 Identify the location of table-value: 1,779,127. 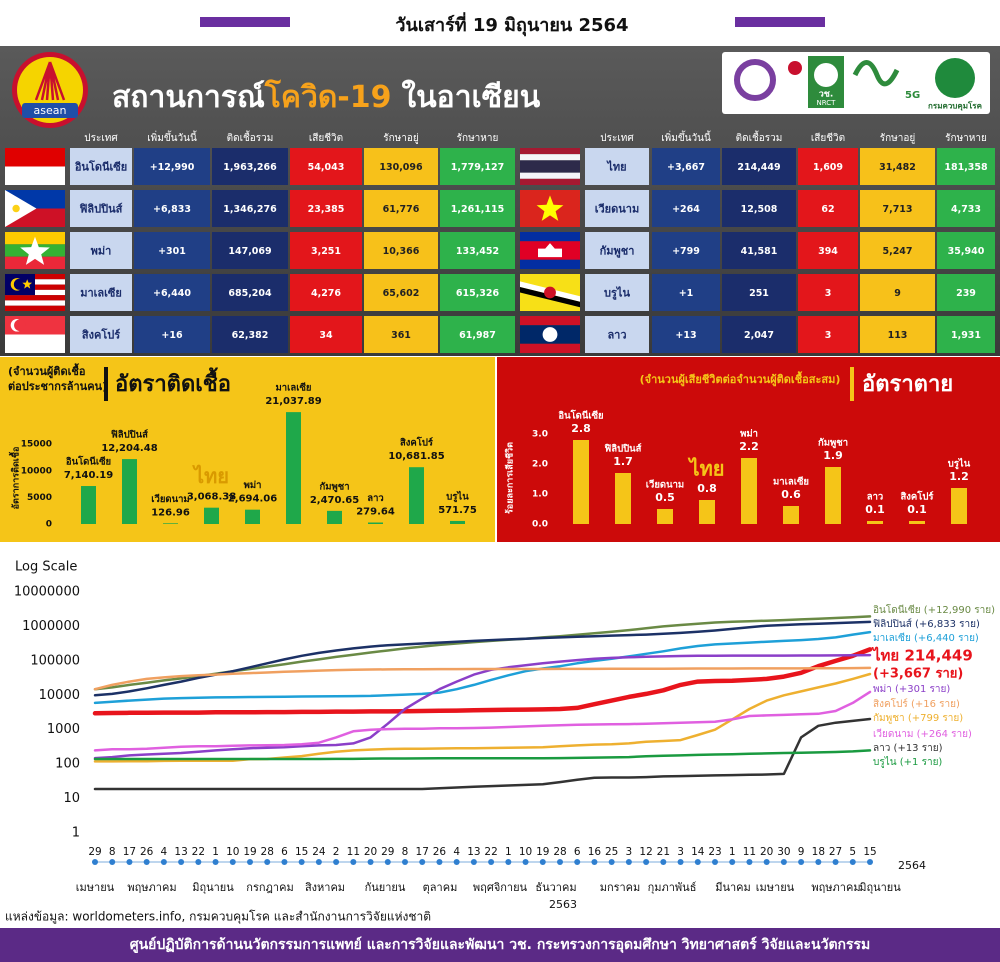
(478, 167).